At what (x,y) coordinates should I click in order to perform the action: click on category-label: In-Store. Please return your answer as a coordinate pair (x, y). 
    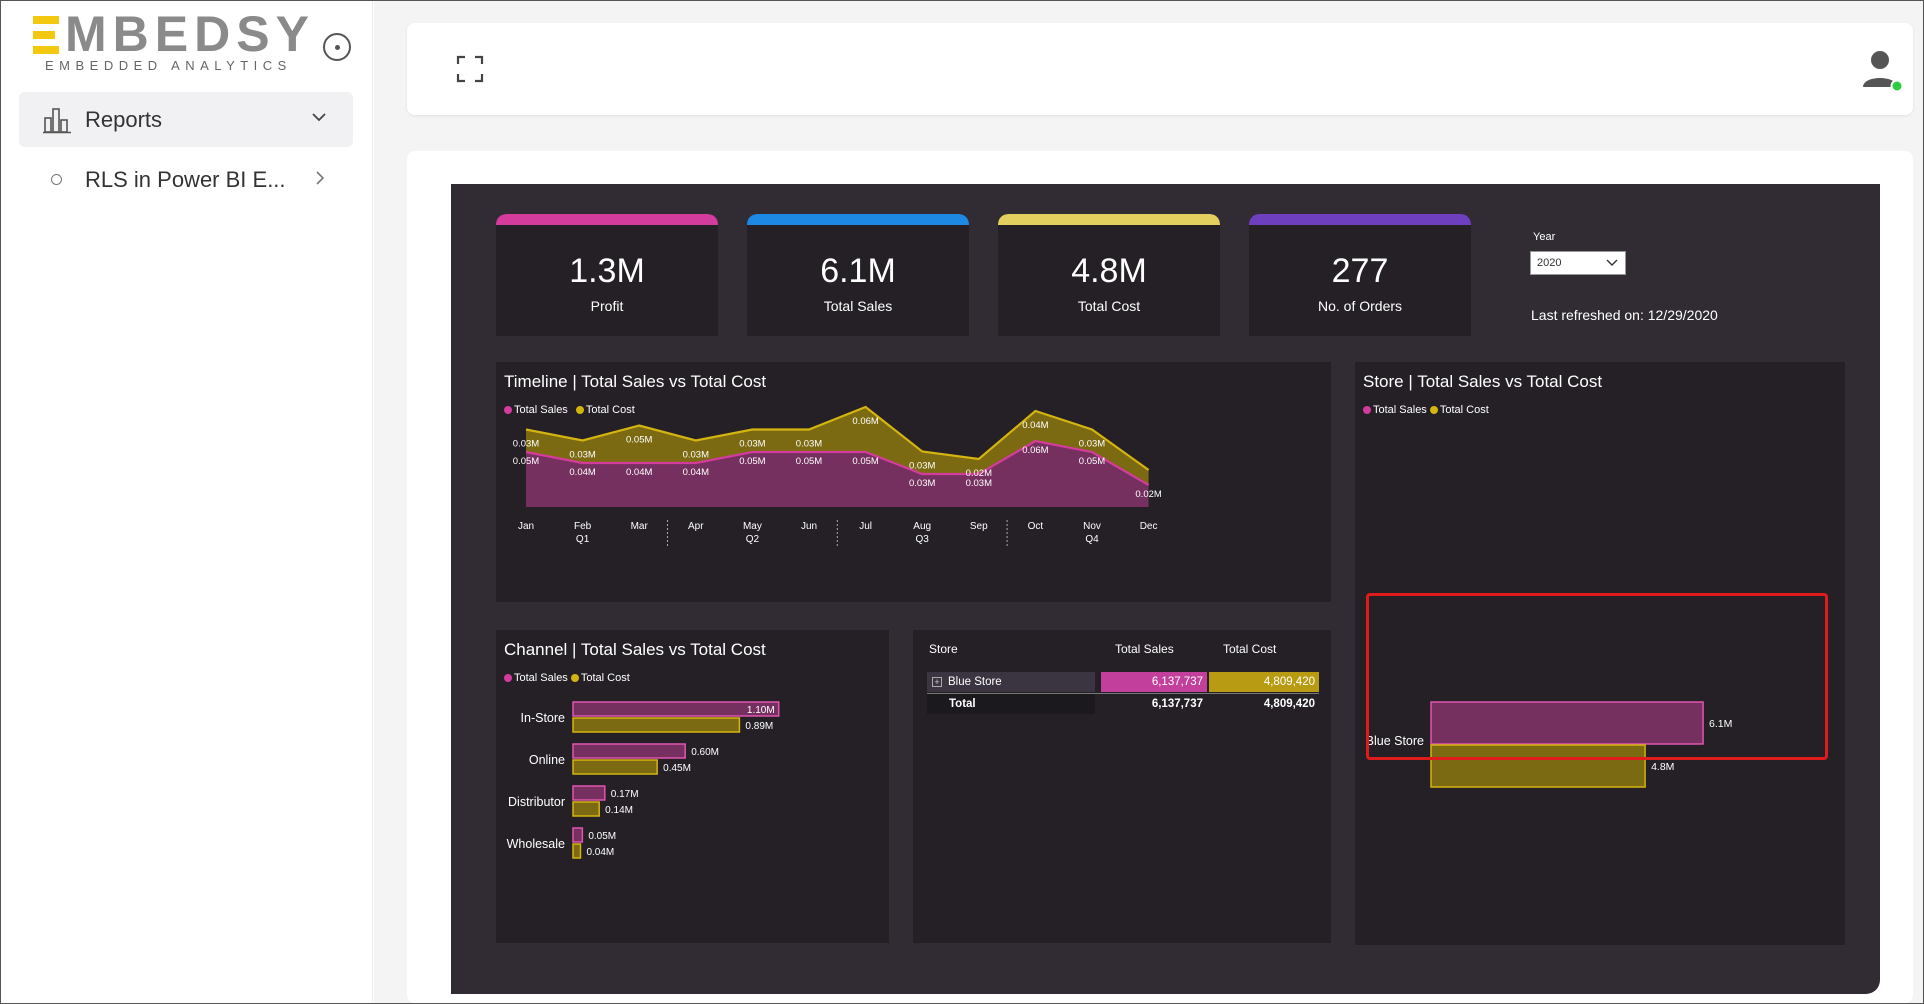
    Looking at the image, I should click on (543, 718).